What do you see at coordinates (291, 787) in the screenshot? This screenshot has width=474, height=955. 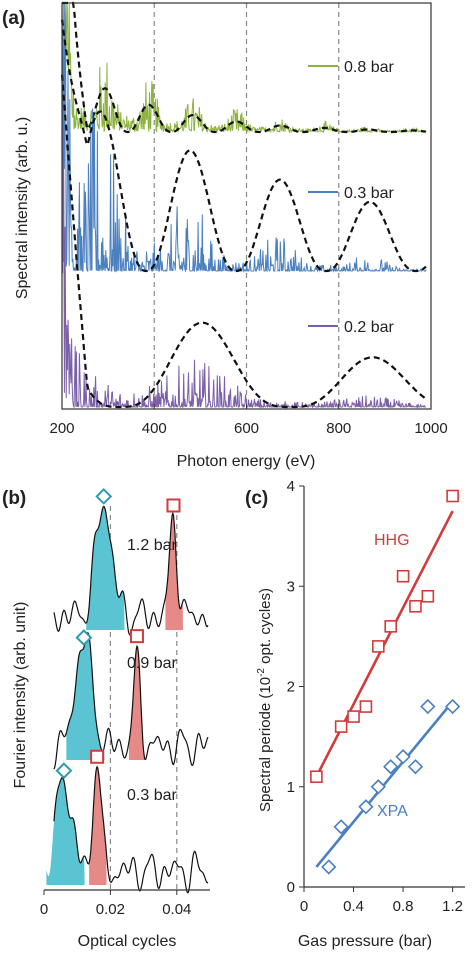 I see `panel-c-y-tick-label-1: 1` at bounding box center [291, 787].